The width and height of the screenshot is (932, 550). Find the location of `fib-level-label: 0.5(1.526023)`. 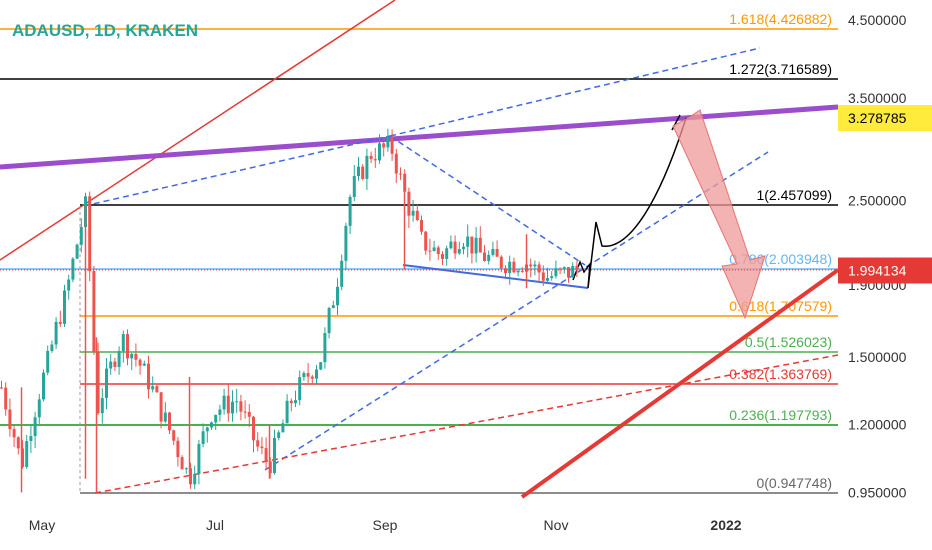

fib-level-label: 0.5(1.526023) is located at coordinates (788, 342).